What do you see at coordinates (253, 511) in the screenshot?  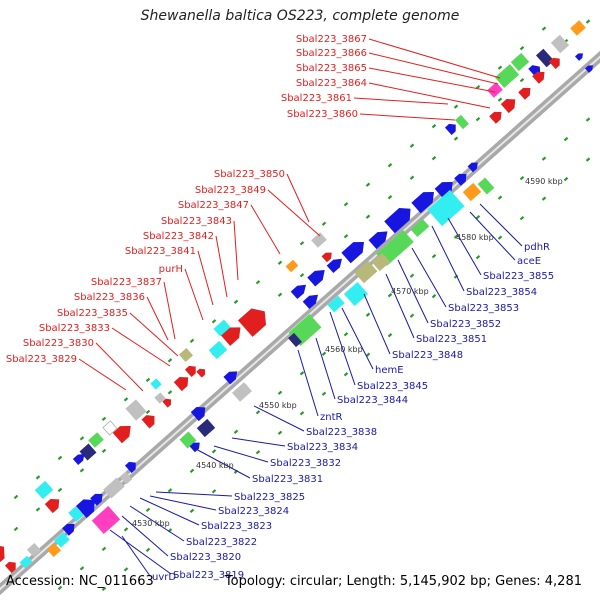 I see `blue-gene-label: Sbal223_3824` at bounding box center [253, 511].